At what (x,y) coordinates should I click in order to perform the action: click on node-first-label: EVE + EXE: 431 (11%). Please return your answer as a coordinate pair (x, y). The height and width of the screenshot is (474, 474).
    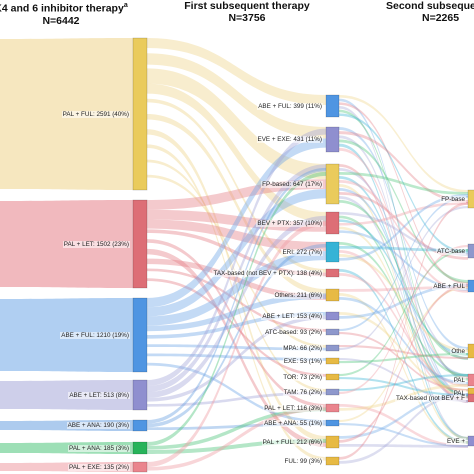
    Looking at the image, I should click on (289, 139).